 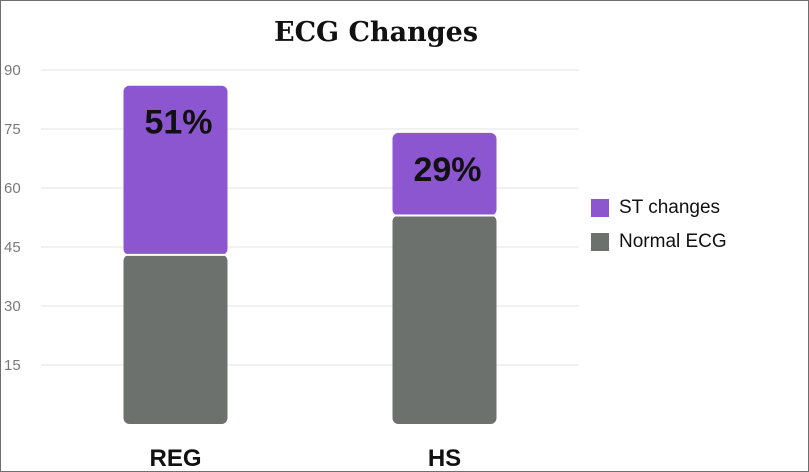 What do you see at coordinates (670, 207) in the screenshot?
I see `legend-label: ST changes` at bounding box center [670, 207].